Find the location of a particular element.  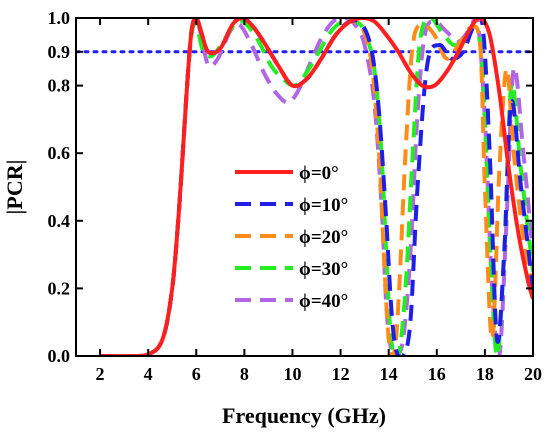

x-tick-label: 14 is located at coordinates (389, 374).